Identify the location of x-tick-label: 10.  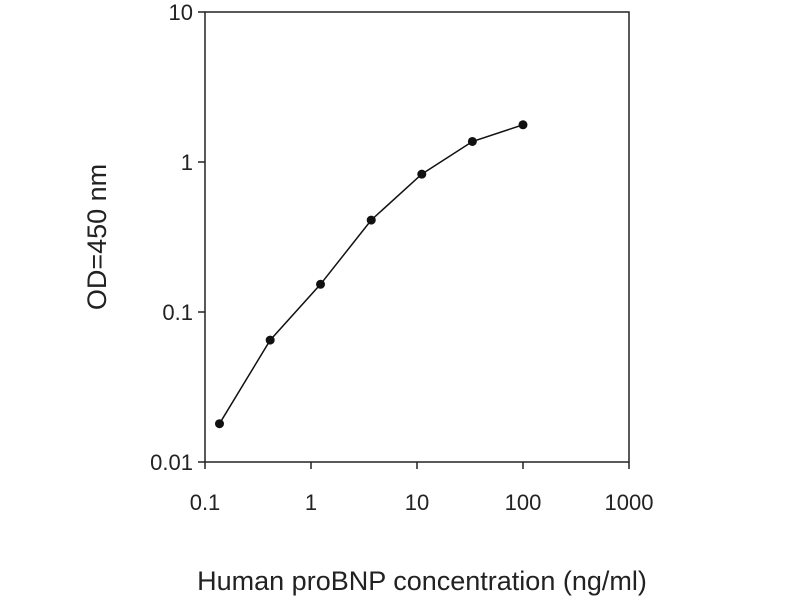
(417, 502).